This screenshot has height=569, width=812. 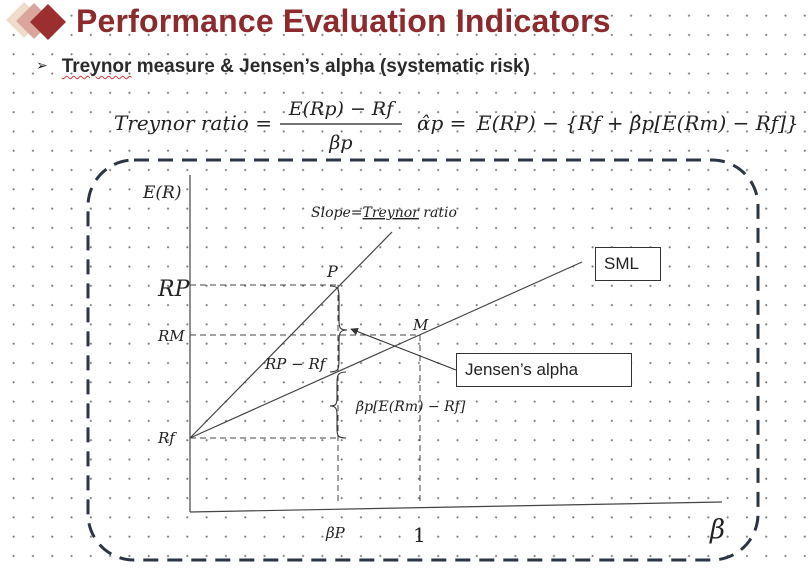 What do you see at coordinates (544, 370) in the screenshot?
I see `jensen-alpha-callout: Jensen’s alpha` at bounding box center [544, 370].